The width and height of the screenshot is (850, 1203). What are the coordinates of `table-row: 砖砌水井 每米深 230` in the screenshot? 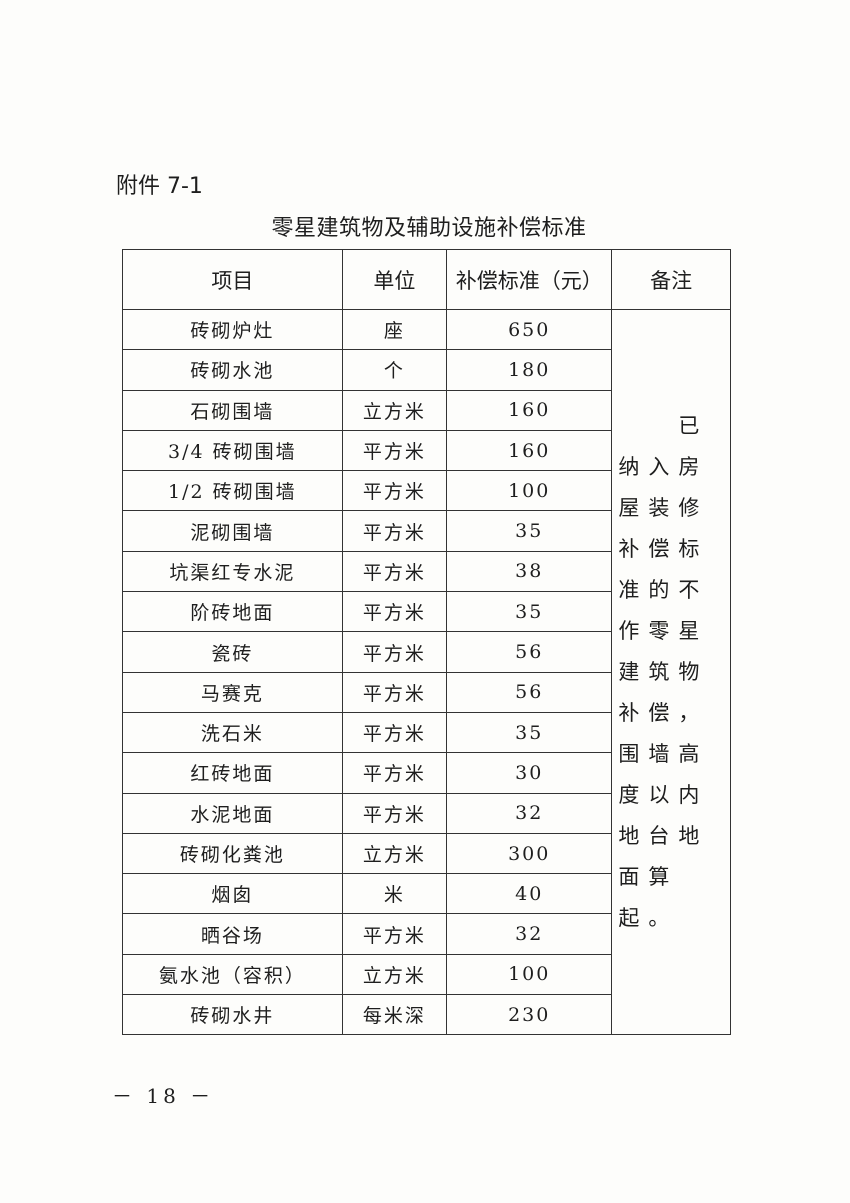 It's located at (426, 1015).